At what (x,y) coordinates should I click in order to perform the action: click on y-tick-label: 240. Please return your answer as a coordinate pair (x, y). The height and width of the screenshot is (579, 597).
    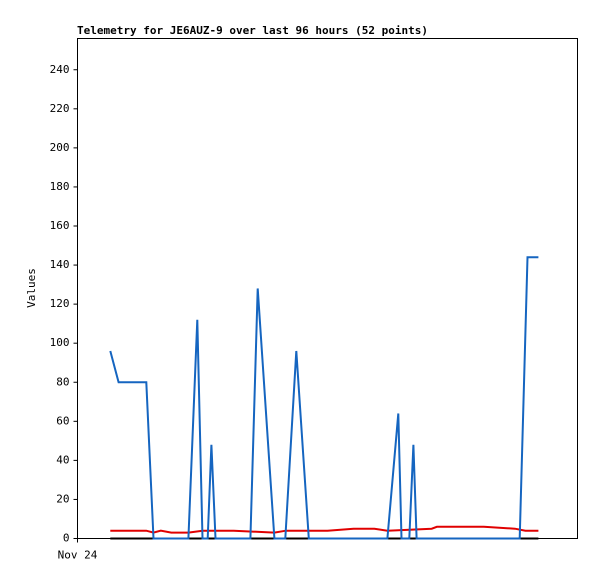
    Looking at the image, I should click on (60, 69).